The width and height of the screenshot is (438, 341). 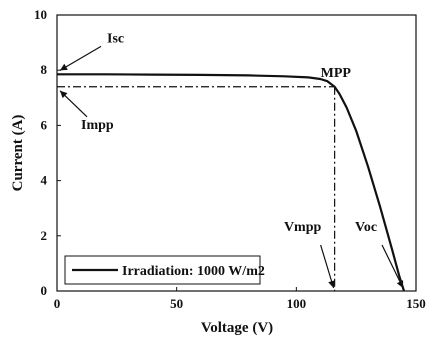 I want to click on vmpp-annotation-label: Vmpp, so click(x=303, y=227).